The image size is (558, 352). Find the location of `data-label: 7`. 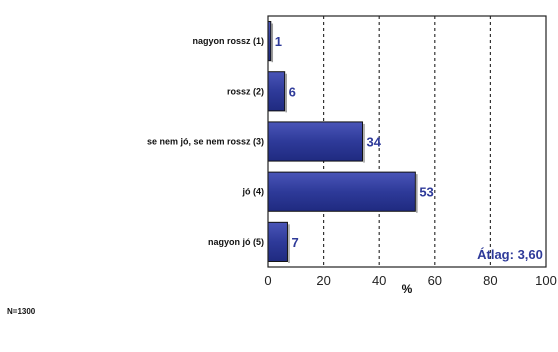

data-label: 7 is located at coordinates (294, 242).